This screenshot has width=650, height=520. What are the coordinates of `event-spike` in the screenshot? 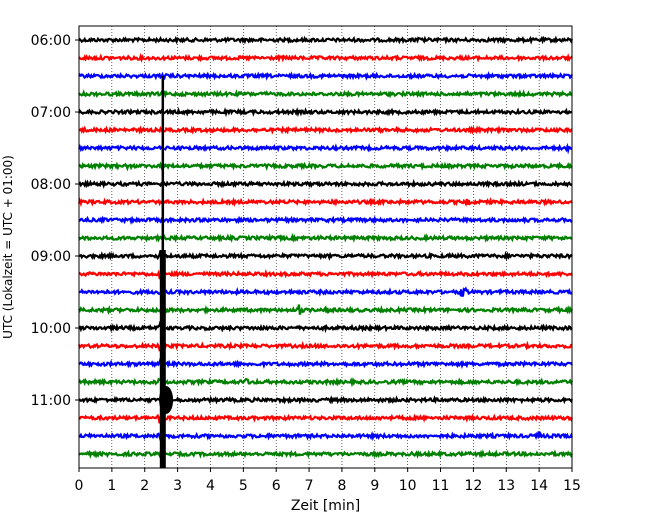 It's located at (166, 272).